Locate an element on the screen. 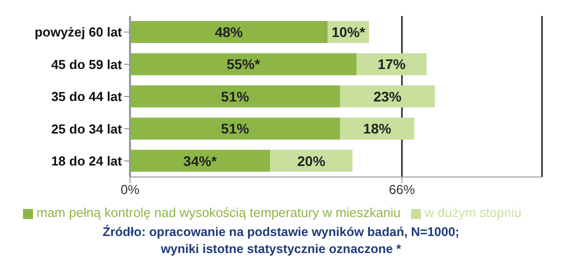 Image resolution: width=562 pixels, height=276 pixels. y-tick-label: 35 do 44 lat is located at coordinates (87, 96).